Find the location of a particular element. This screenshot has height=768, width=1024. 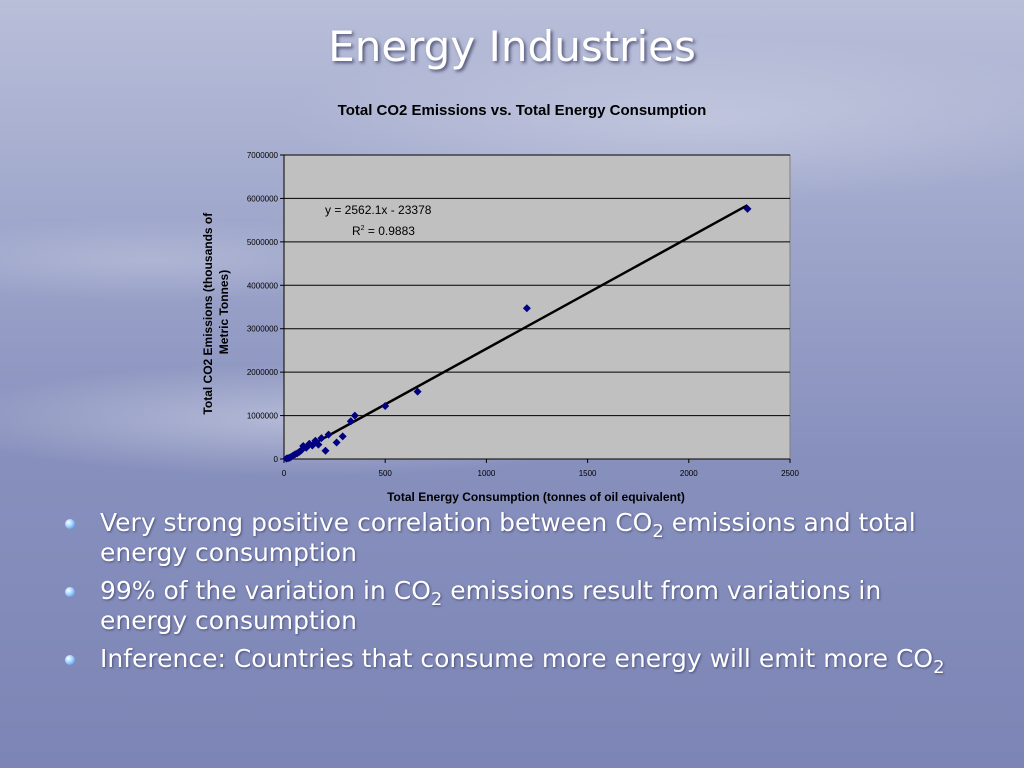

slide-title: Energy Industries is located at coordinates (512, 46).